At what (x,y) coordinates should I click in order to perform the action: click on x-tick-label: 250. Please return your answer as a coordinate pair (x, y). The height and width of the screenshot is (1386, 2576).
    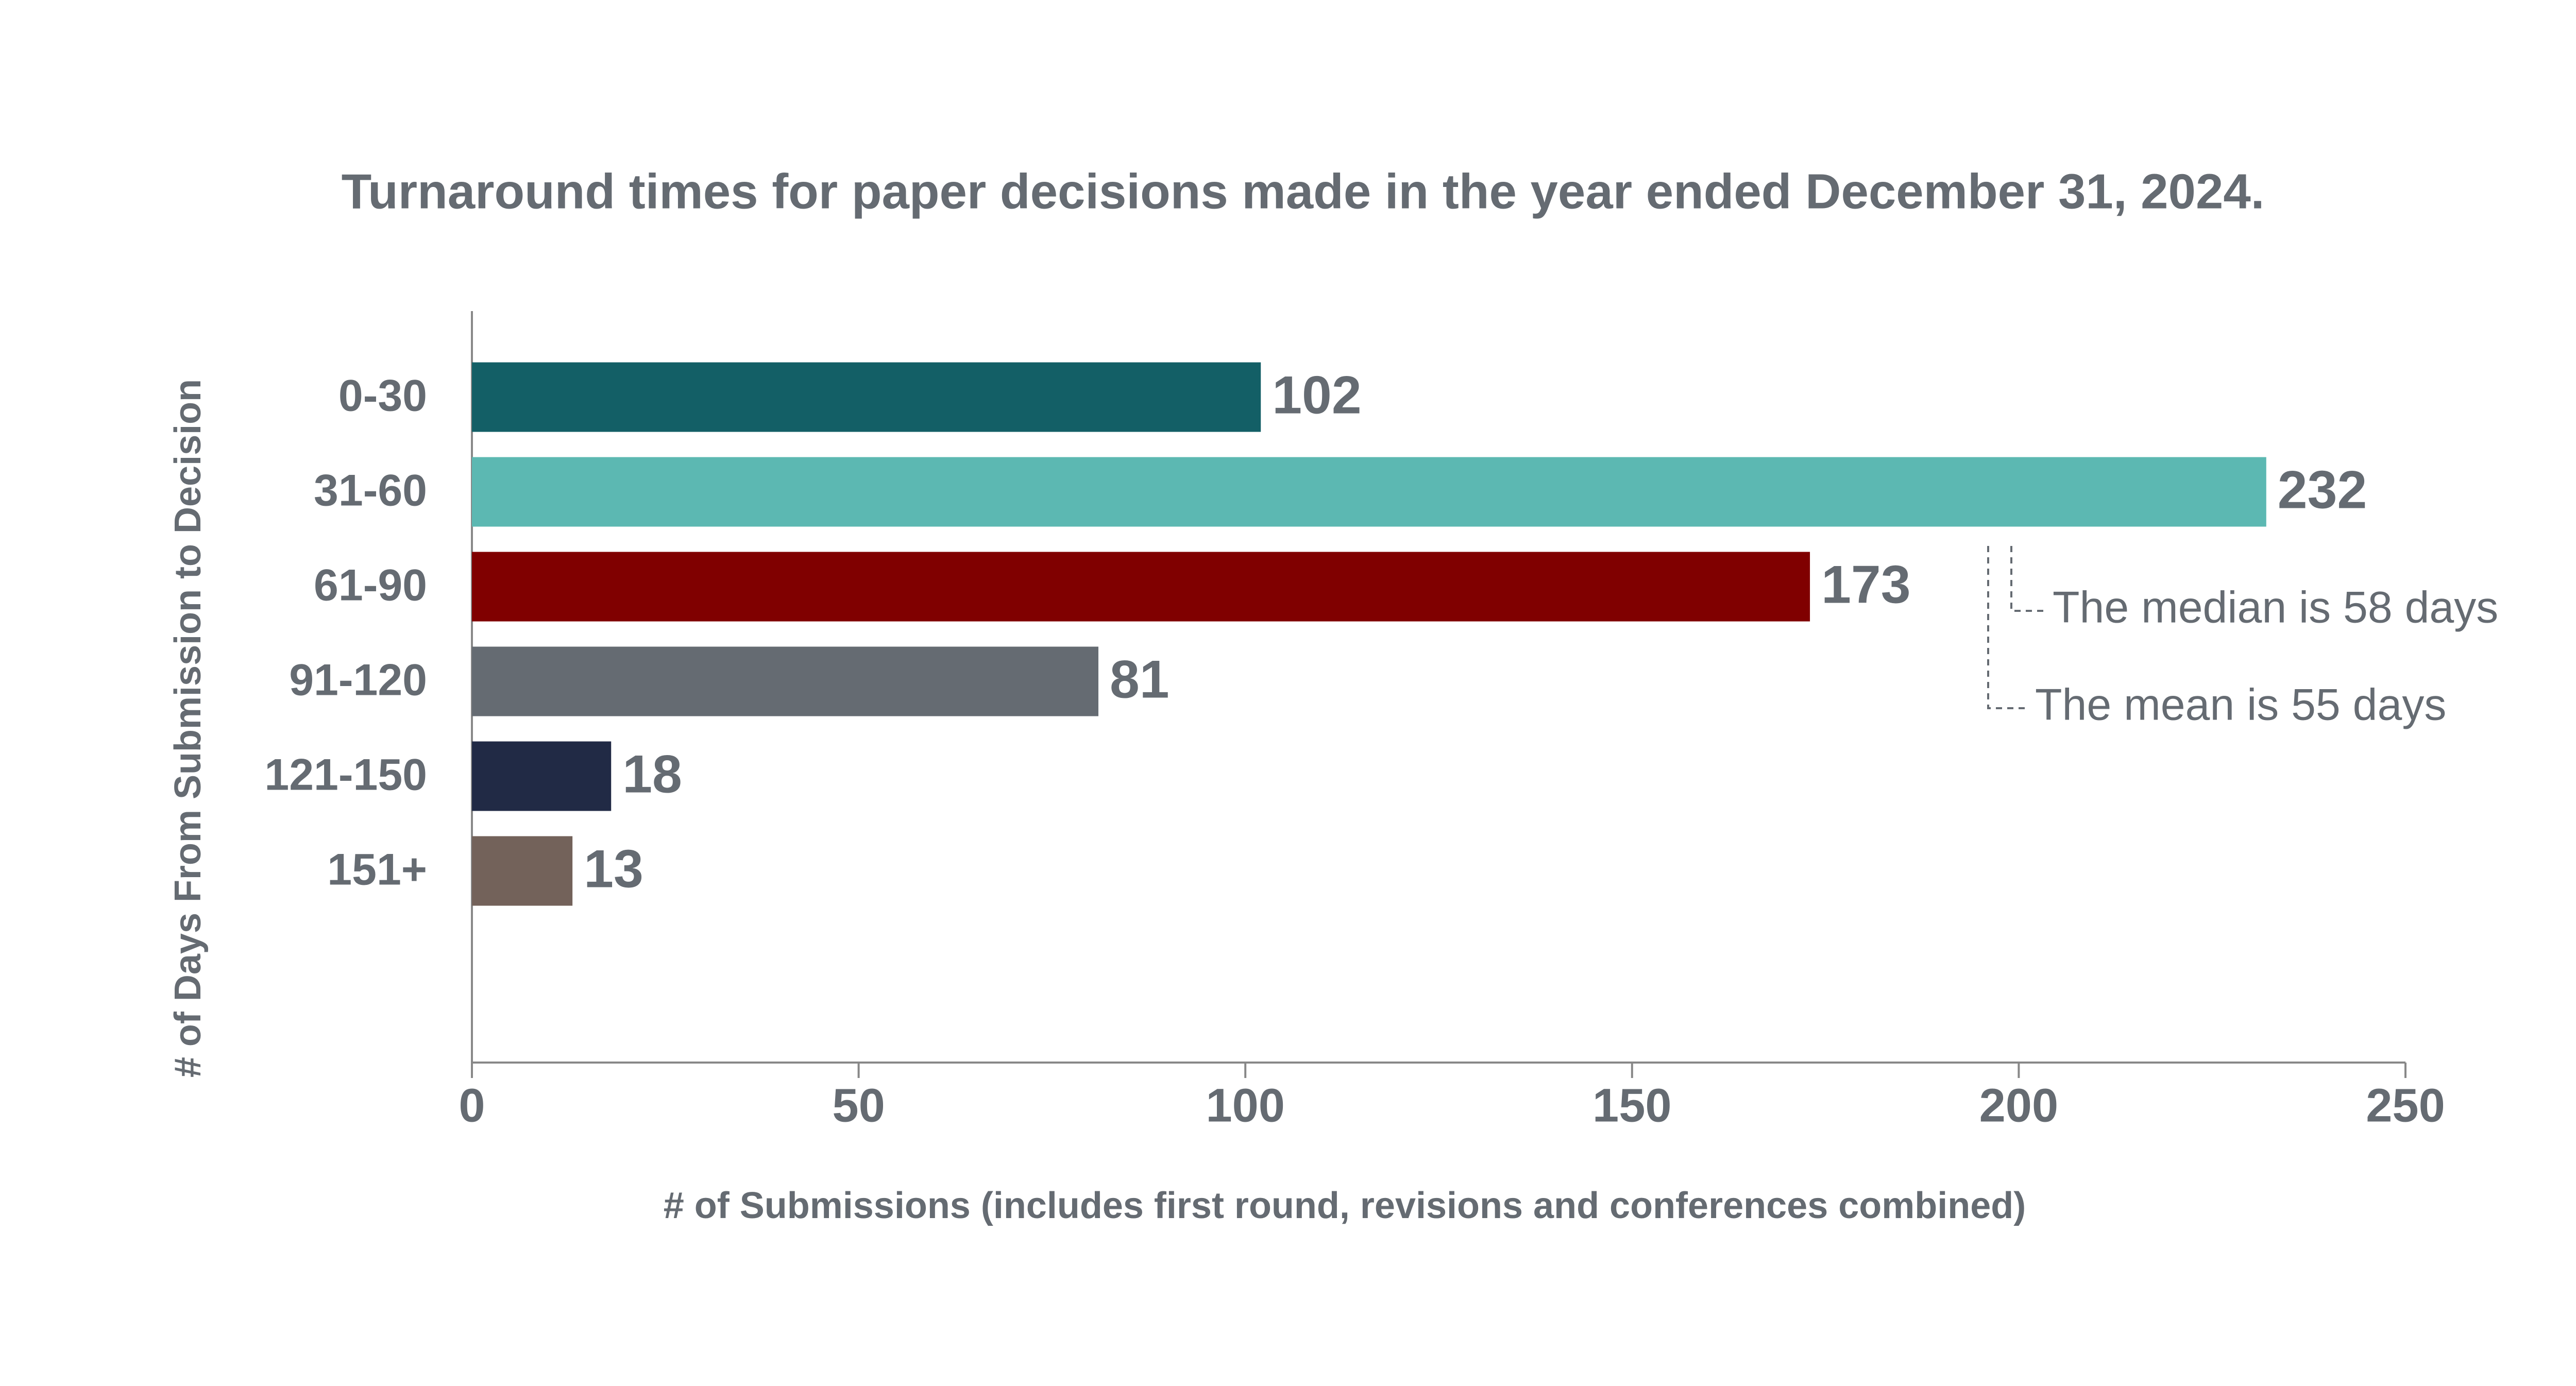
    Looking at the image, I should click on (2405, 1105).